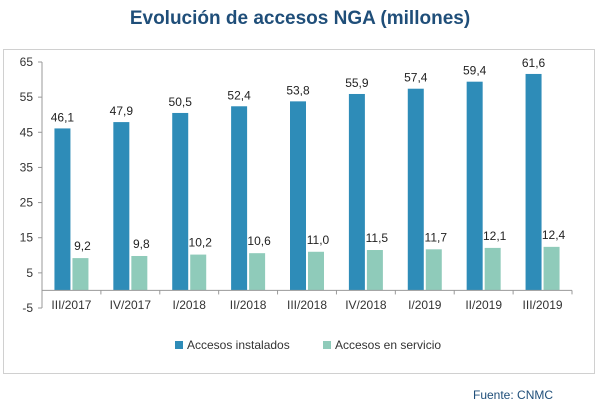  I want to click on chart-title: Evolución de accesos NGA (millones), so click(300, 18).